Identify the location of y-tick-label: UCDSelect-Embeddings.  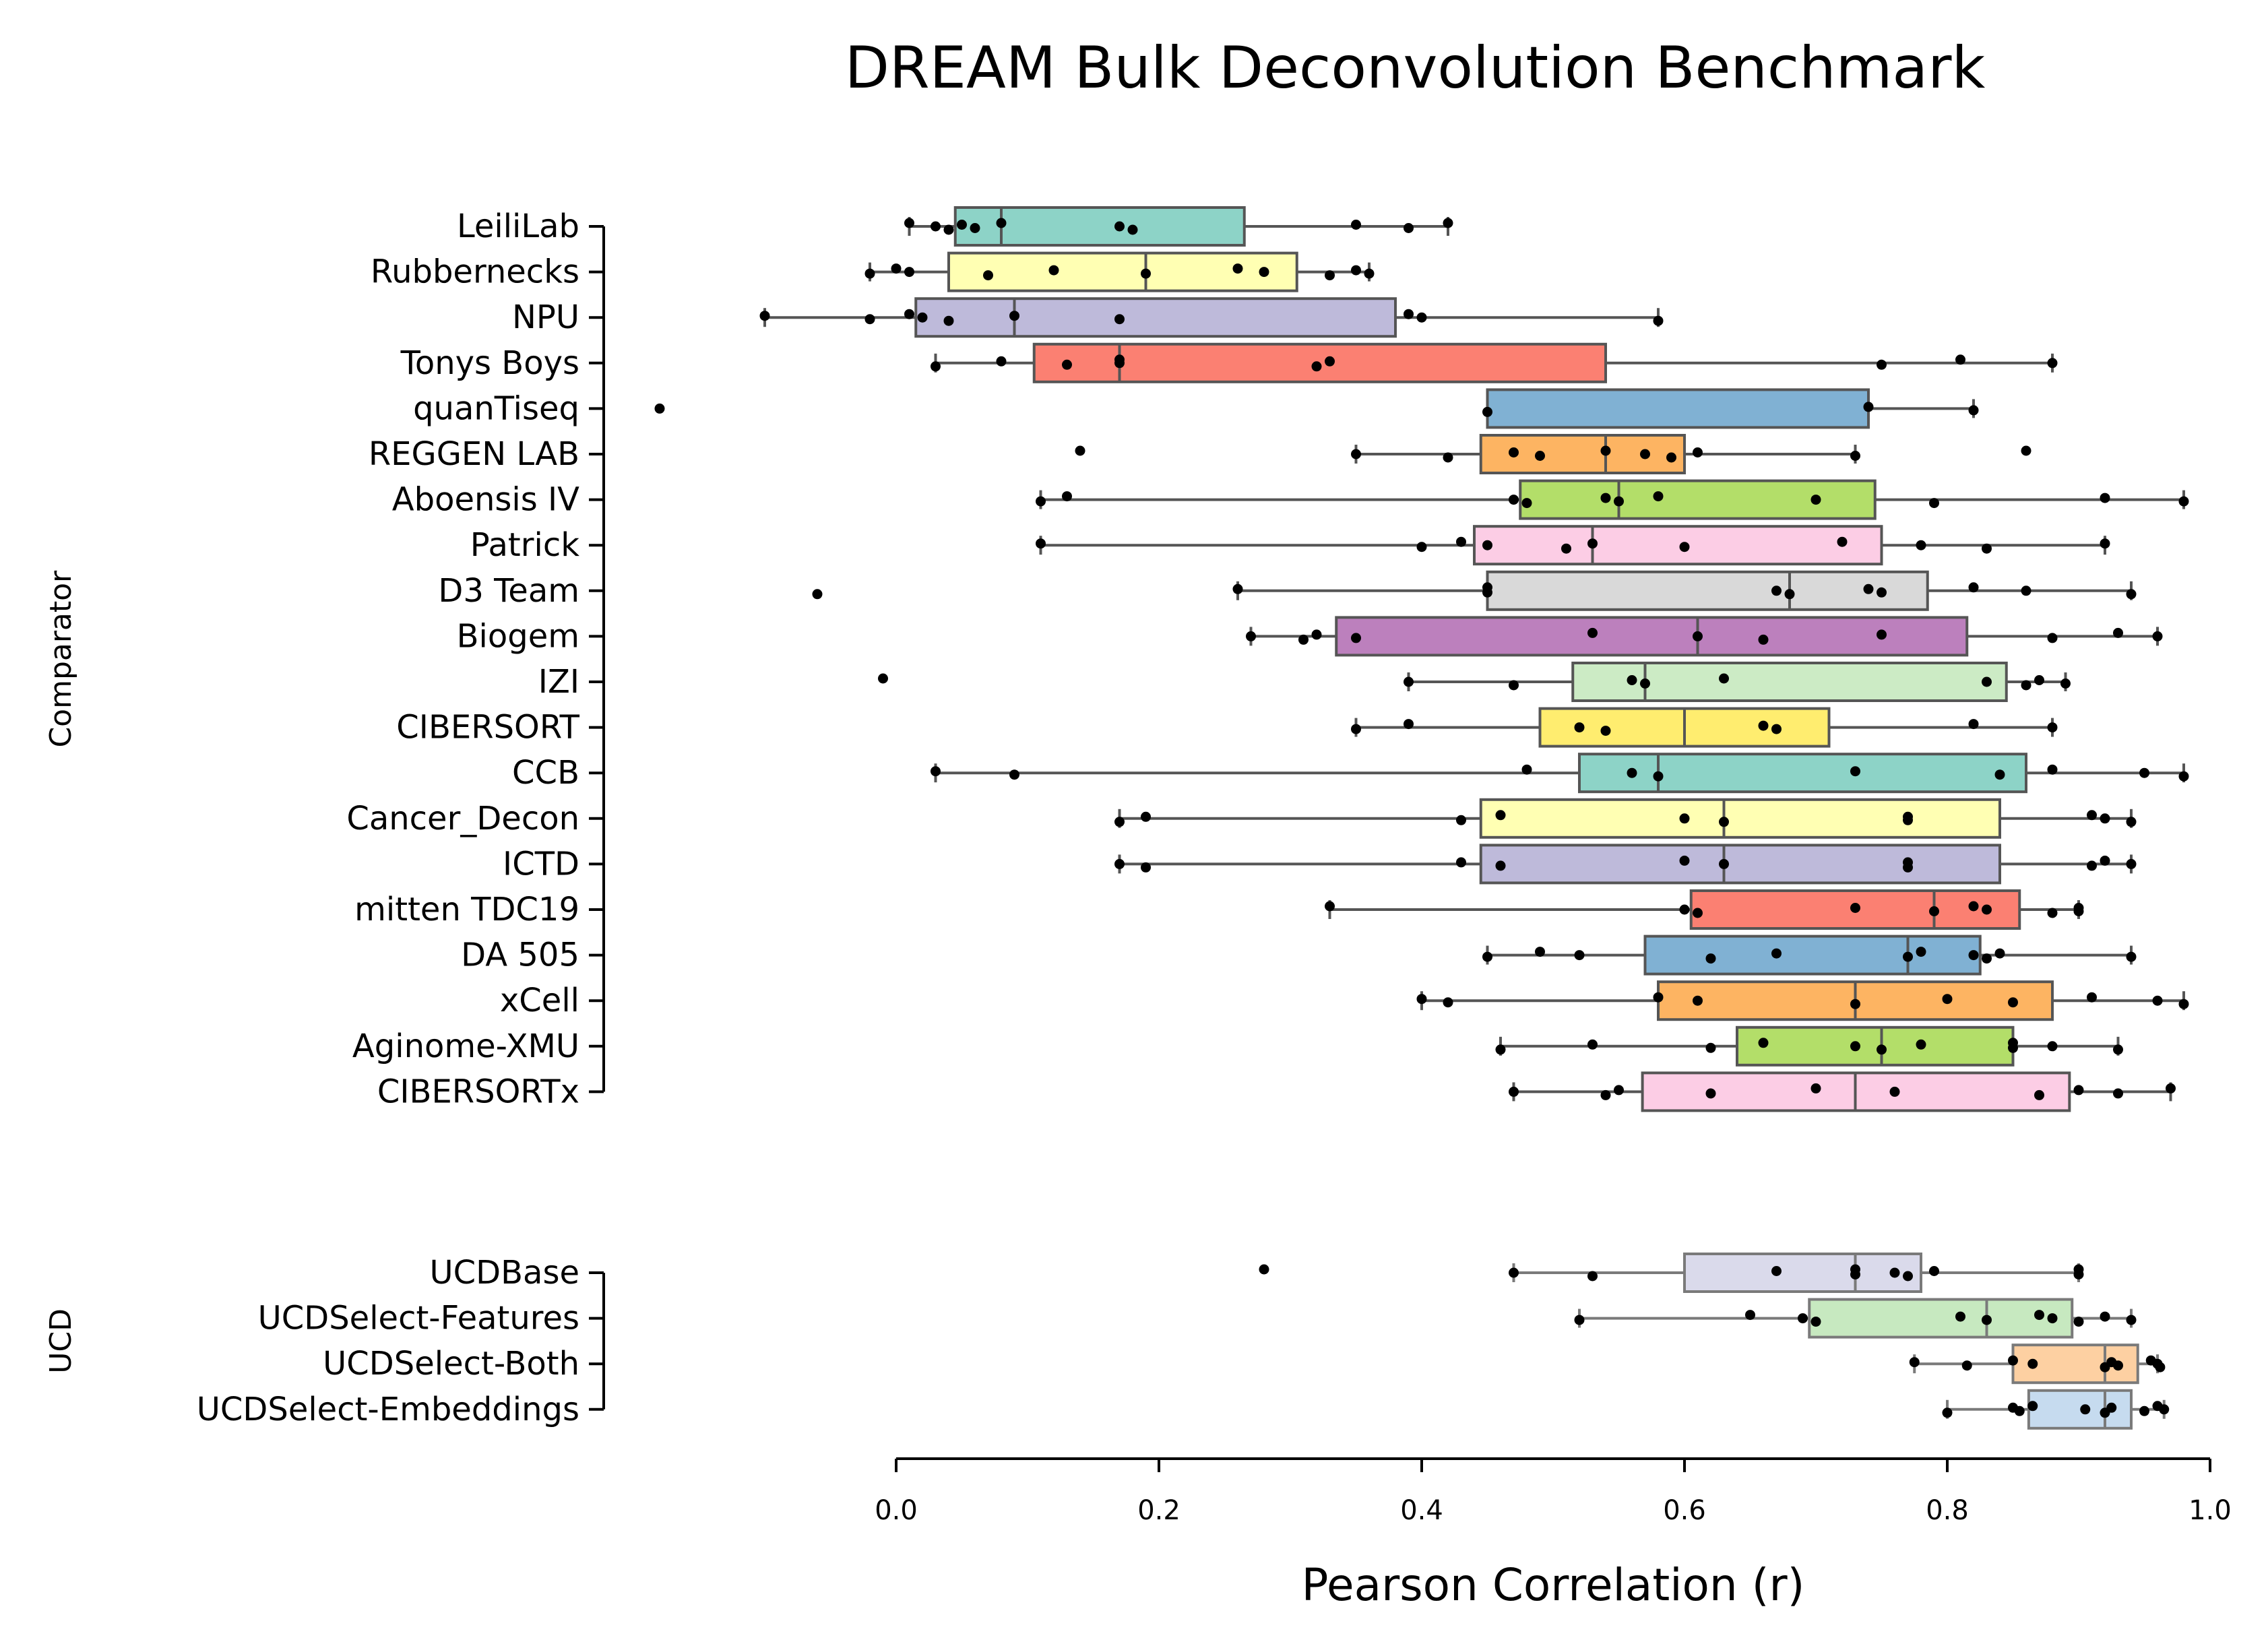
(388, 1409).